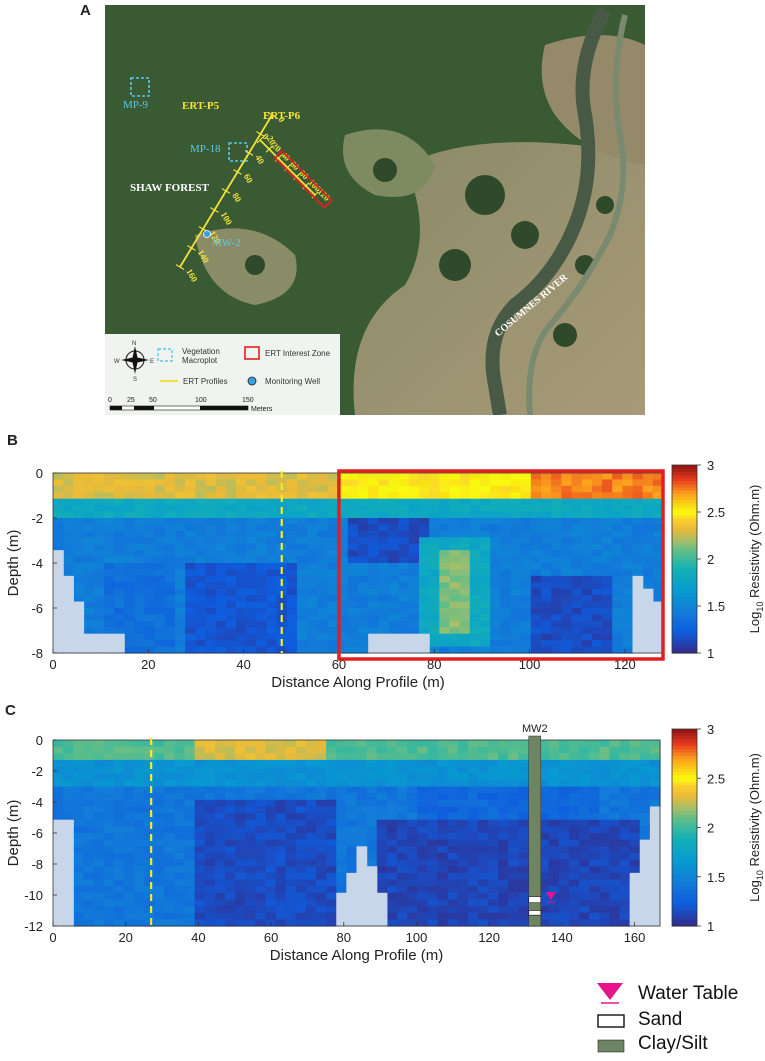  I want to click on blank-region, so click(357, 866).